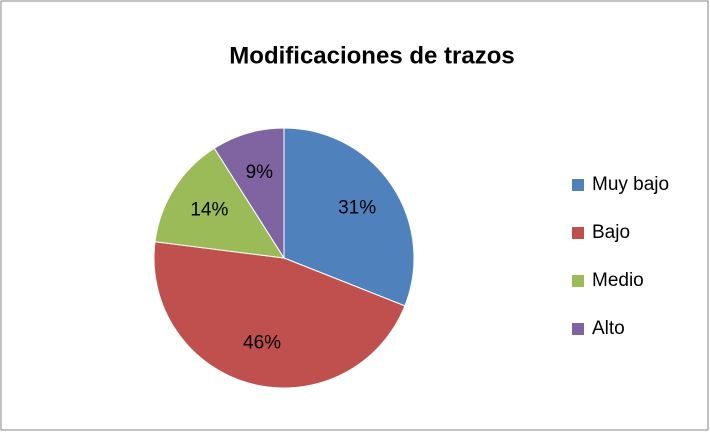  I want to click on chart-title: Modificaciones de trazos, so click(371, 55).